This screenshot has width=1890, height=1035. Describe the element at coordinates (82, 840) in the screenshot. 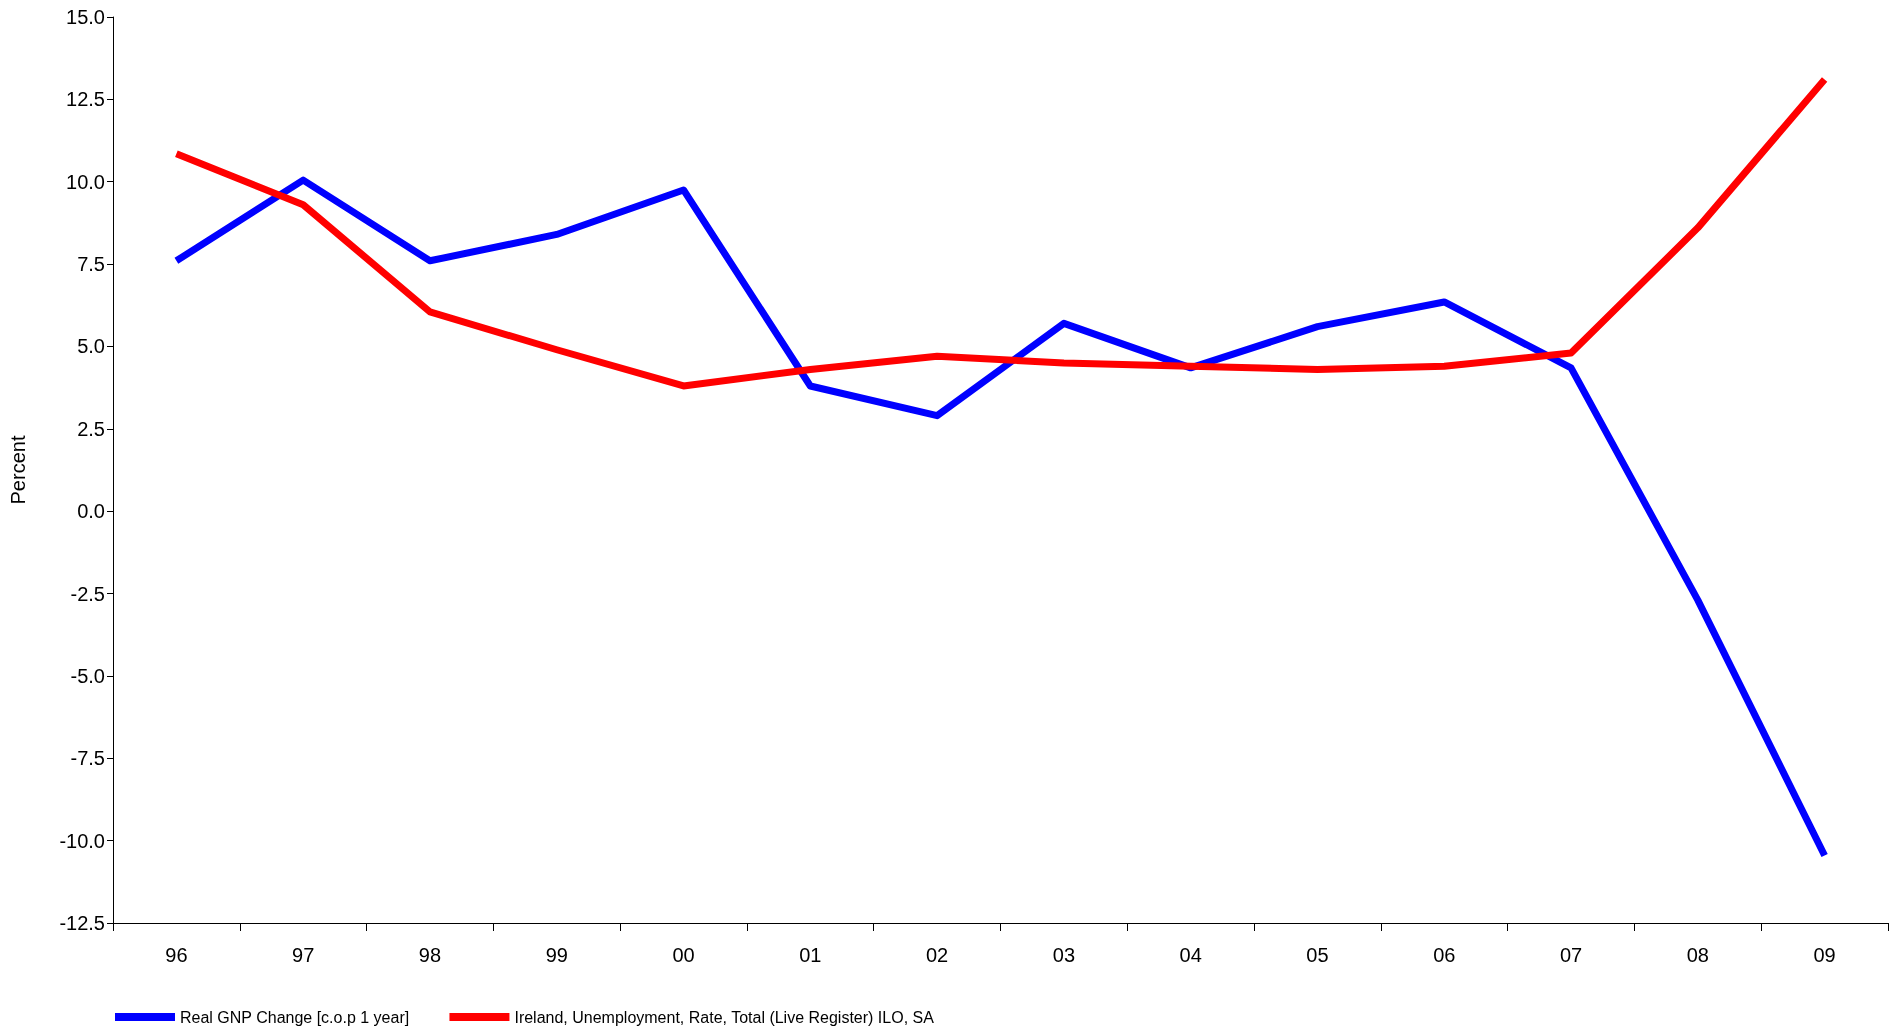

I see `y-tick-label: -10.0` at that location.